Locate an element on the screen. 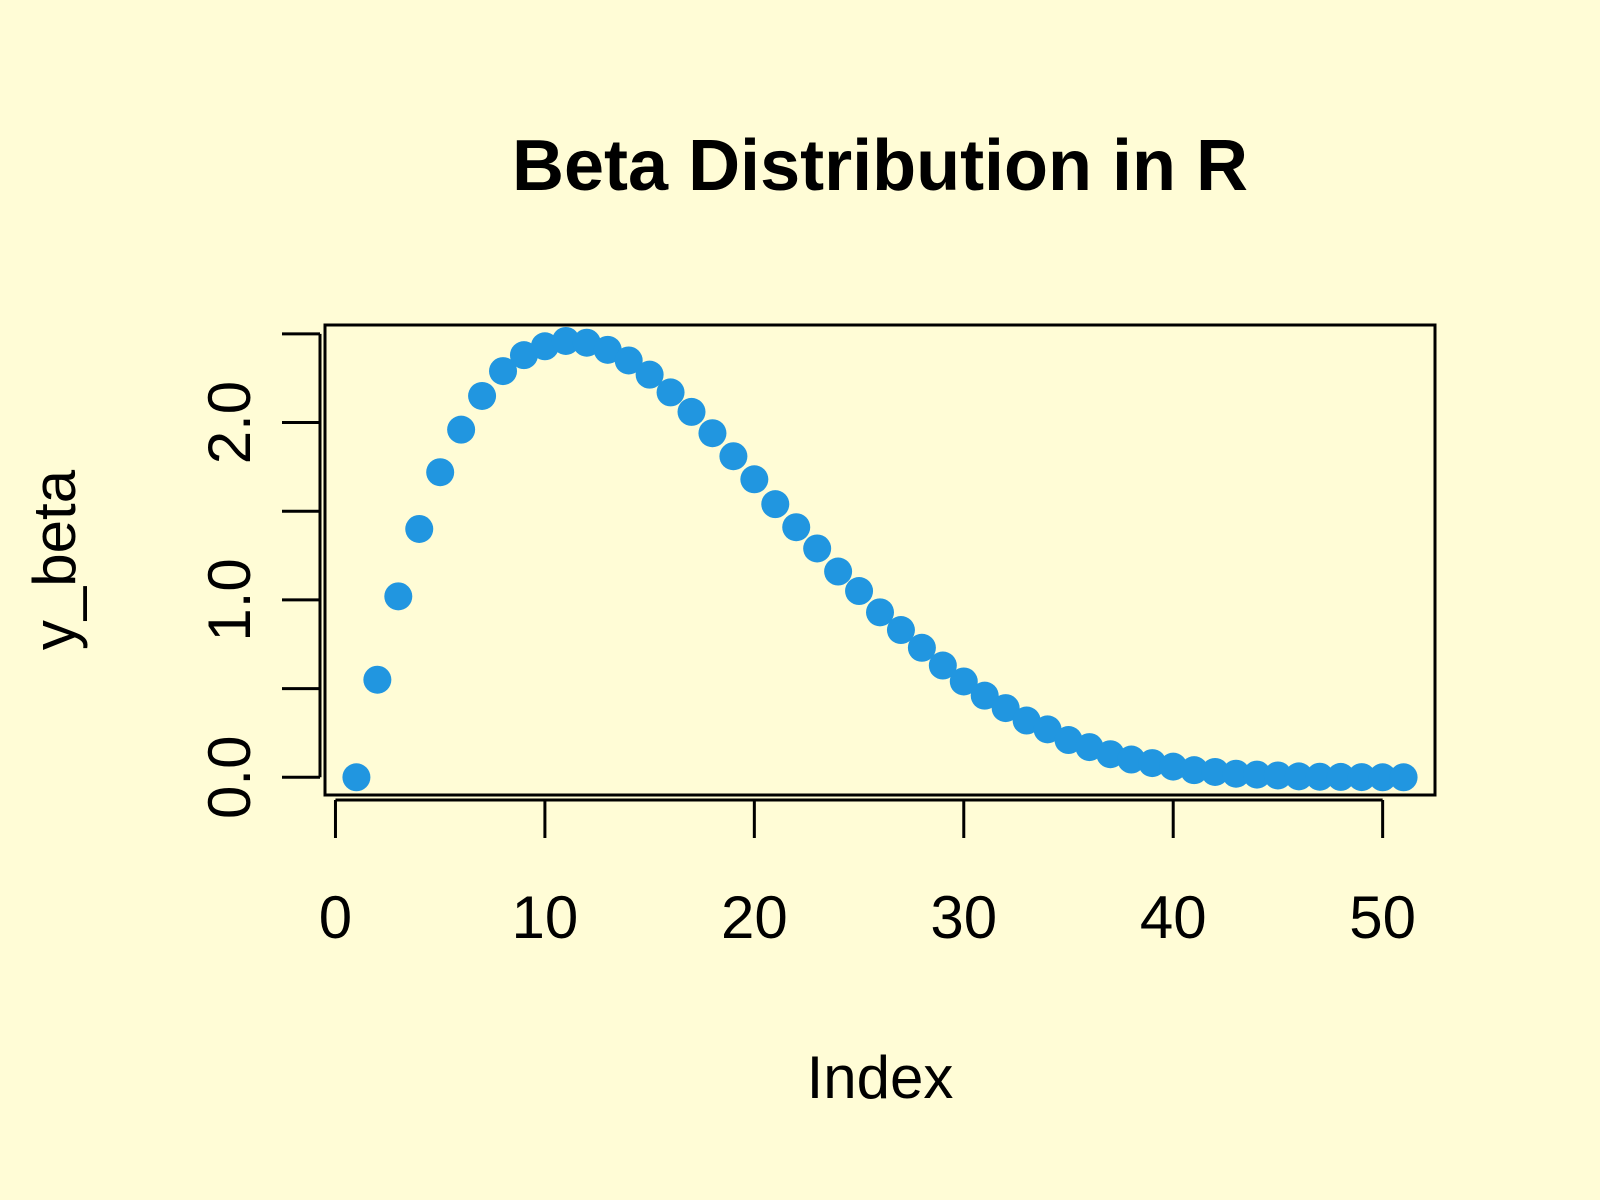  y-axis: 0.0 1.0 2.0 is located at coordinates (259, 575).